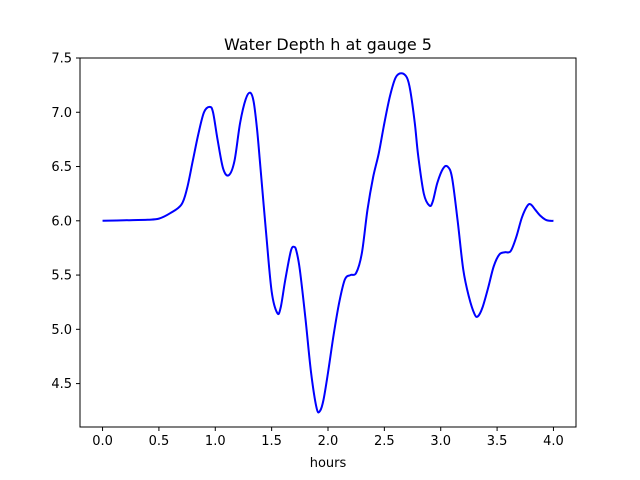  What do you see at coordinates (61, 221) in the screenshot?
I see `y-tick-label: 6.0` at bounding box center [61, 221].